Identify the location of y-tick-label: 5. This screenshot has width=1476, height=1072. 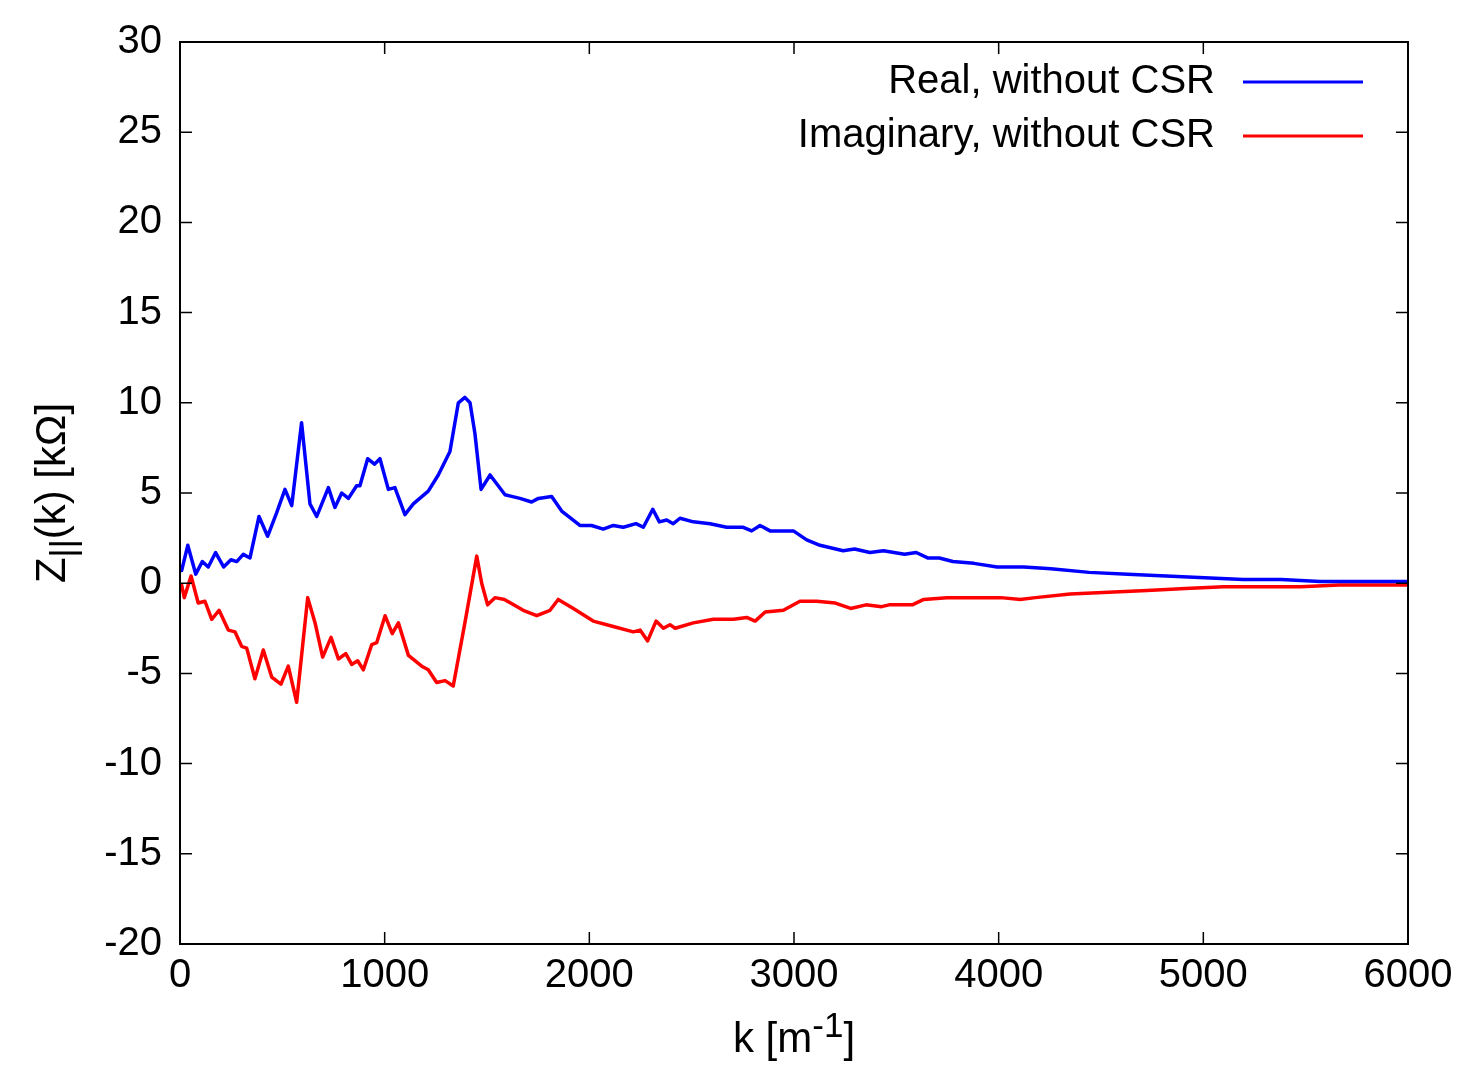
(150, 490).